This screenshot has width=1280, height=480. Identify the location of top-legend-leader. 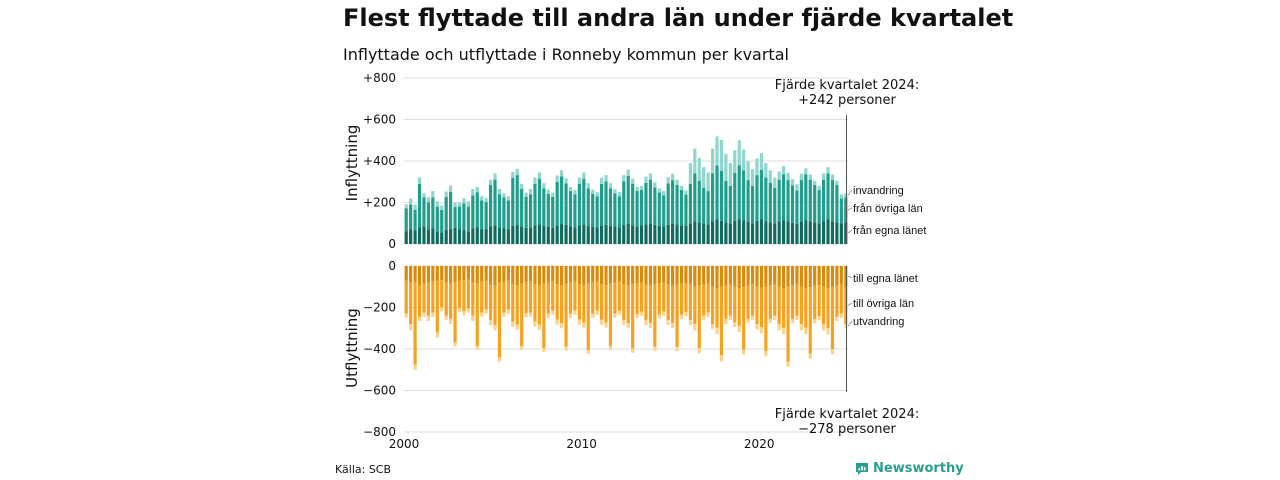
(850, 231).